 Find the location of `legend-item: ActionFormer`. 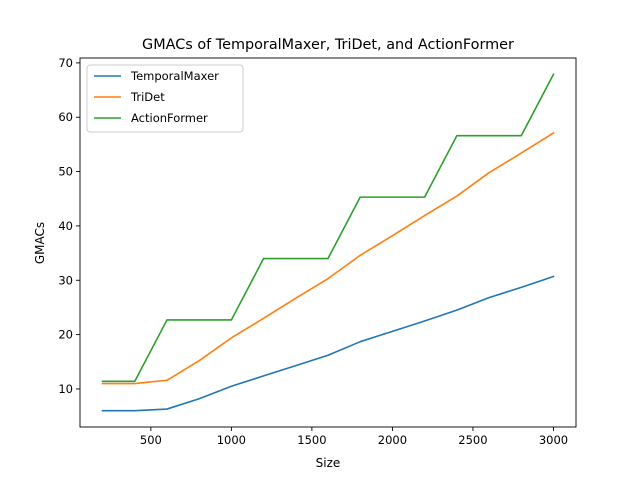

legend-item: ActionFormer is located at coordinates (151, 118).